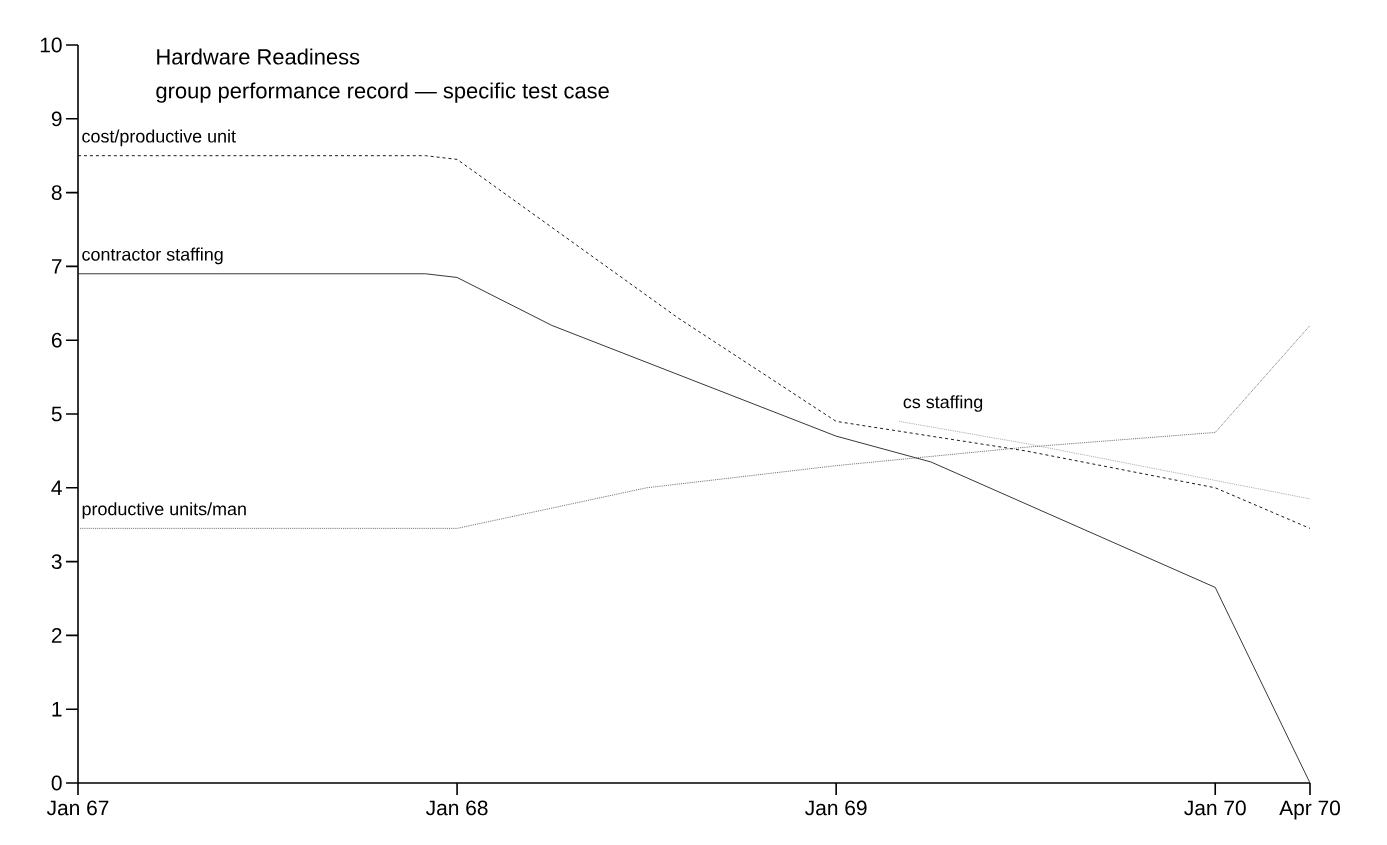  I want to click on y-tick-label: 0, so click(56, 783).